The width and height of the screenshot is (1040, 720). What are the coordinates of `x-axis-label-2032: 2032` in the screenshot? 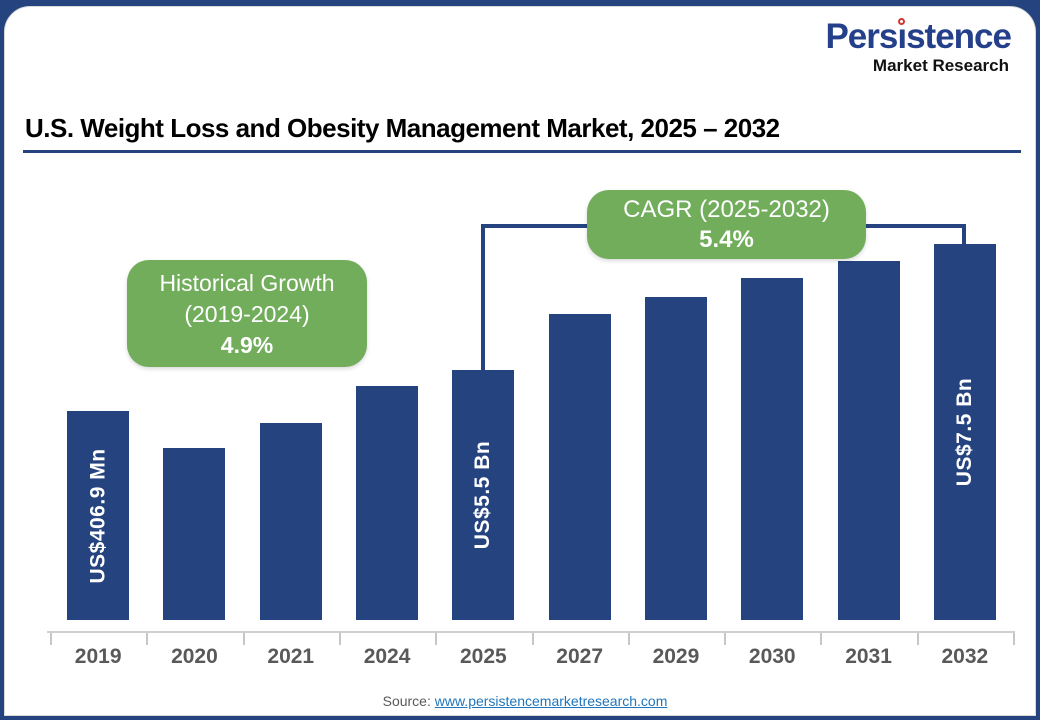 It's located at (965, 656).